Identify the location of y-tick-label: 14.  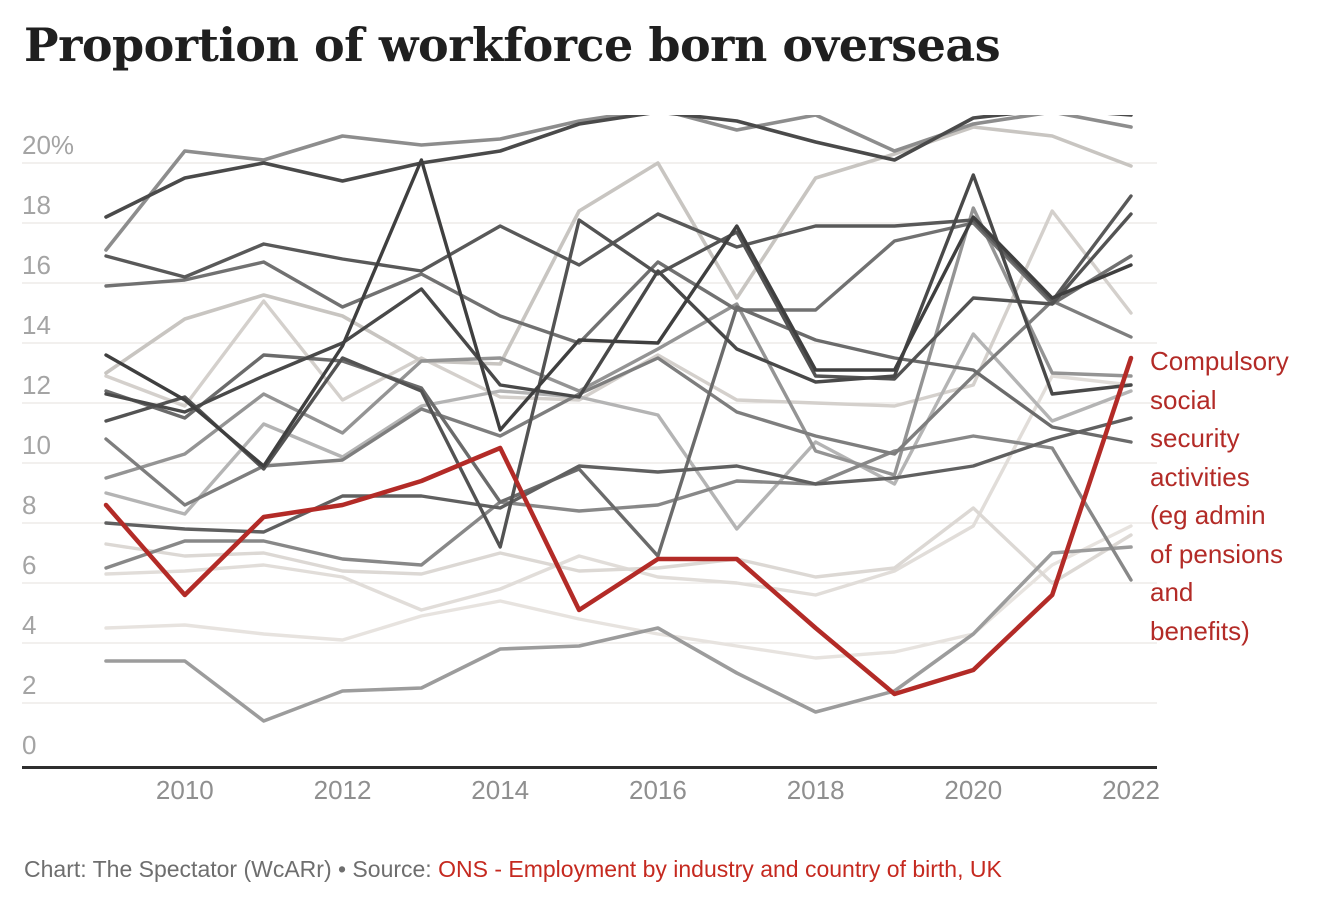
(36, 325).